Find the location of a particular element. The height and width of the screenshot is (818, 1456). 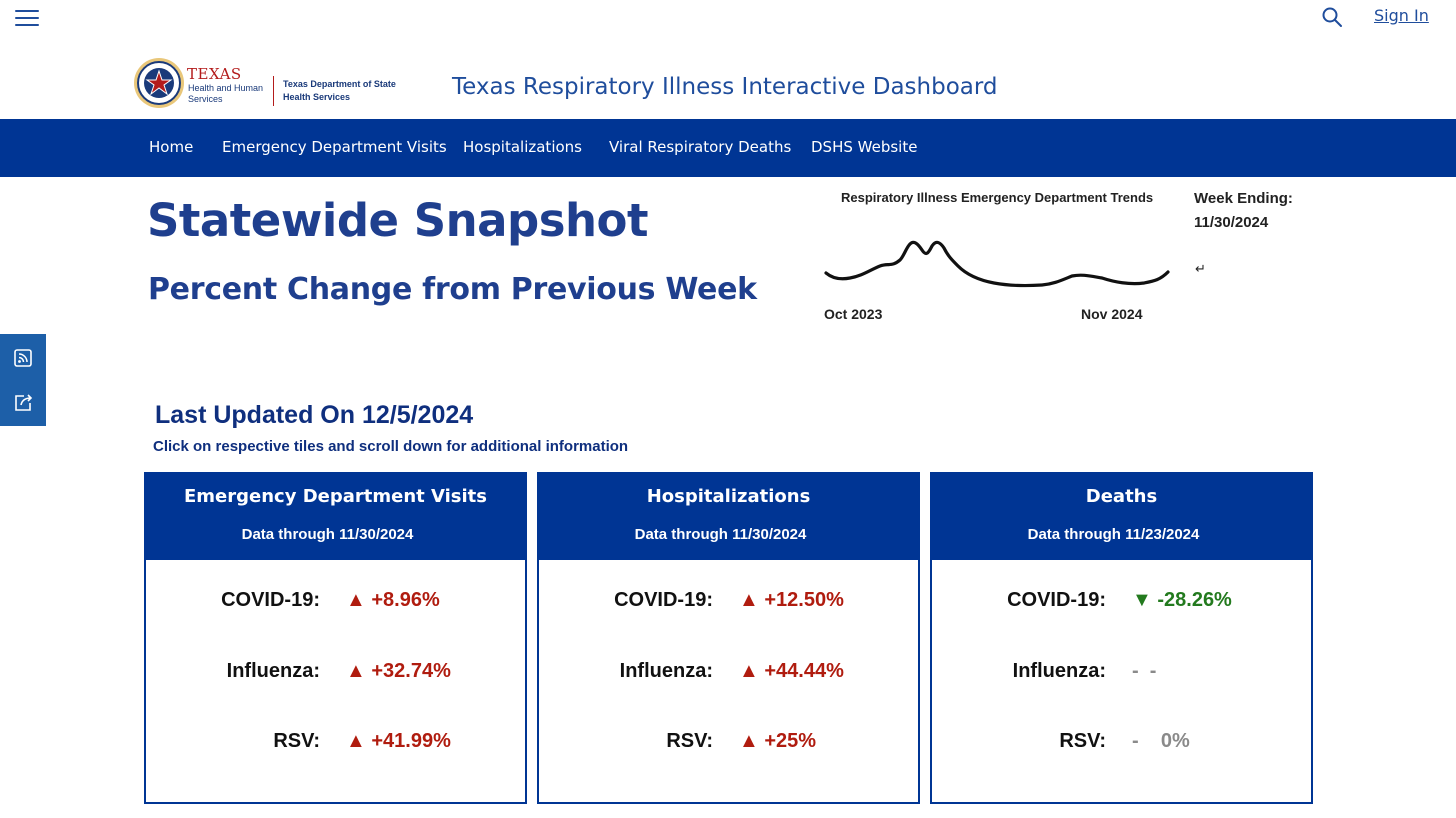

trend-axis-end: Nov 2024 is located at coordinates (1112, 314).